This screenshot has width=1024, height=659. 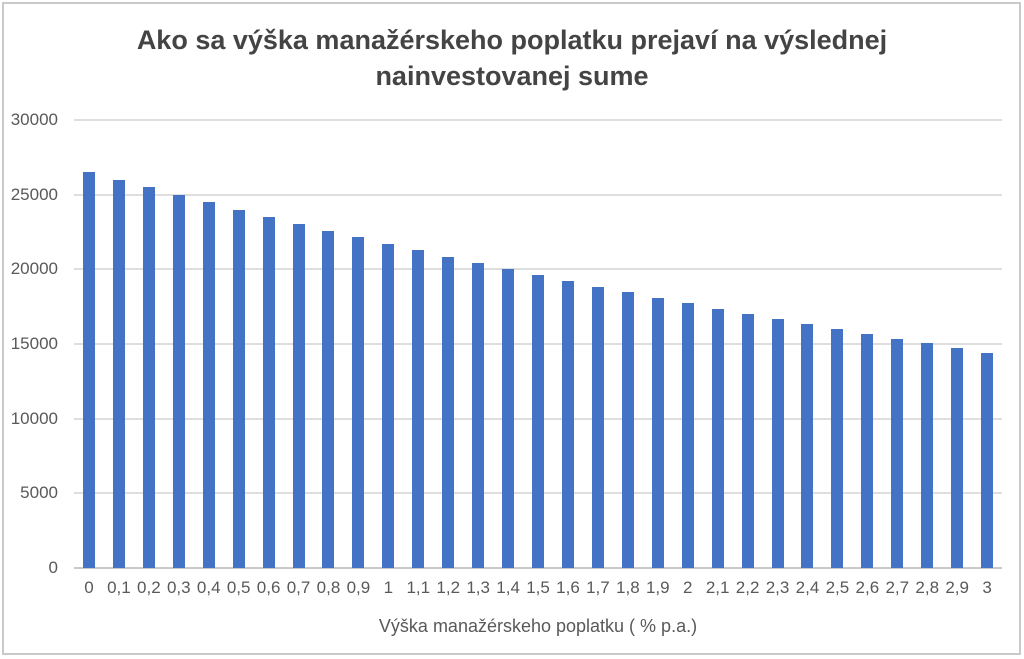 I want to click on x-tick-label-0,1: 0,1, so click(x=119, y=587).